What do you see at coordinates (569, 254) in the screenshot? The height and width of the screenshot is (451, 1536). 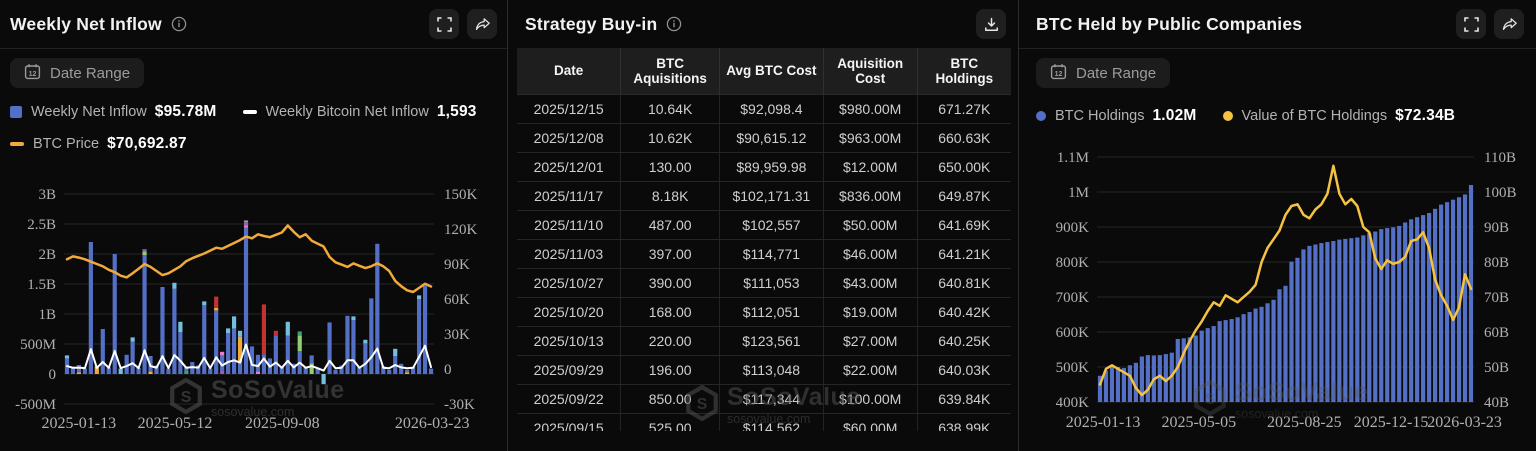 I see `table-cell: 2025/11/03` at bounding box center [569, 254].